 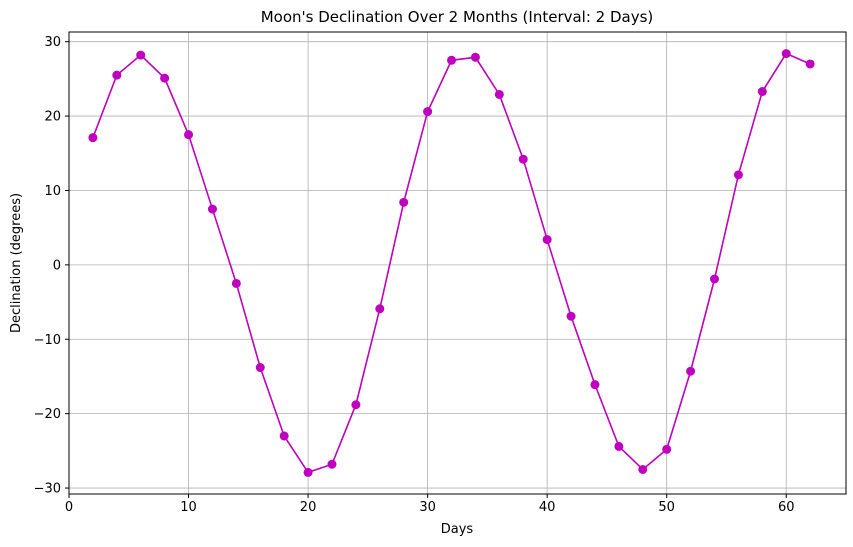 I want to click on x-tick-label: 10, so click(x=188, y=507).